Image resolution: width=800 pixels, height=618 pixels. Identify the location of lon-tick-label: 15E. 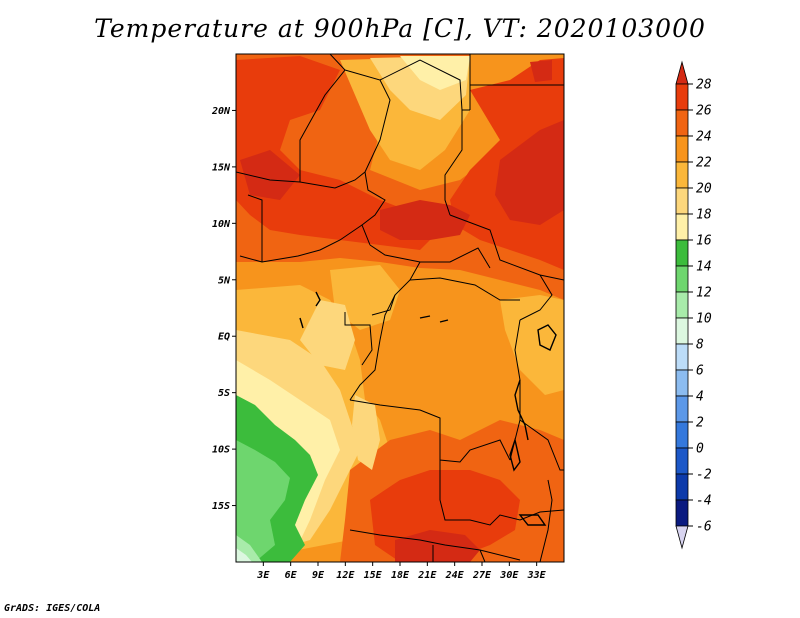
(373, 575).